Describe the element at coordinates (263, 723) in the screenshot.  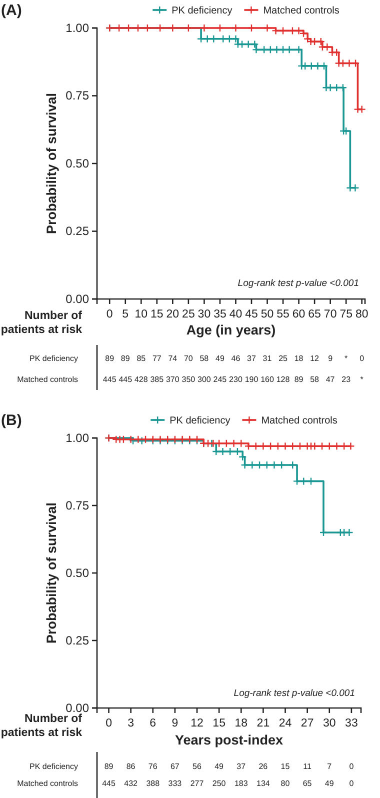
I see `x-tick-label: 21` at that location.